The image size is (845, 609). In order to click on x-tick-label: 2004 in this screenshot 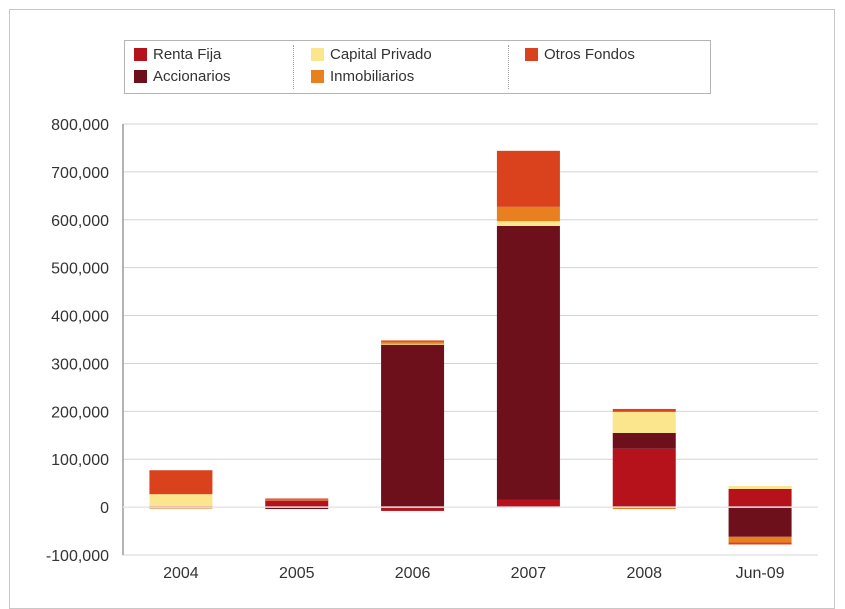, I will do `click(181, 573)`.